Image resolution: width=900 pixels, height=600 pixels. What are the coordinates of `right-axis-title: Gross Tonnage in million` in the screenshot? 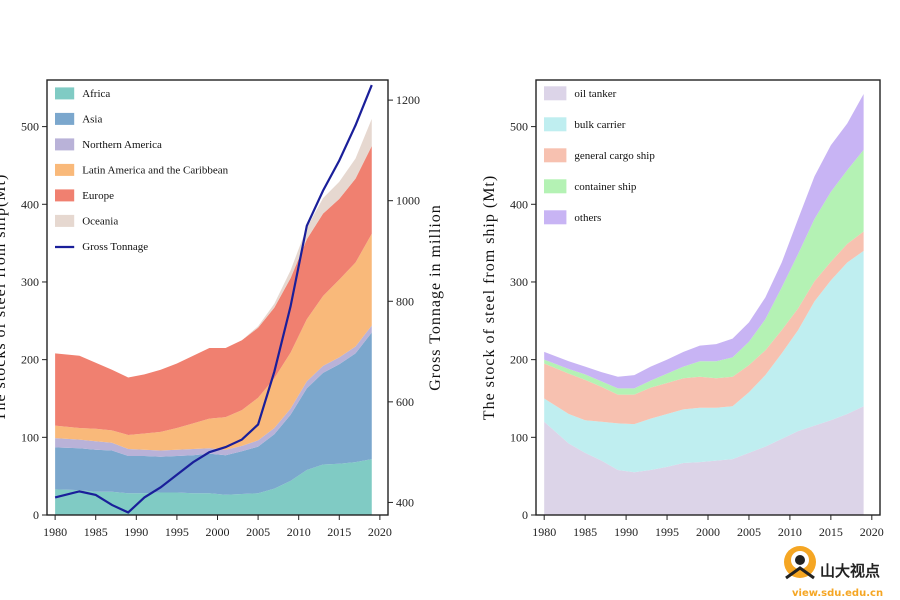 It's located at (435, 297).